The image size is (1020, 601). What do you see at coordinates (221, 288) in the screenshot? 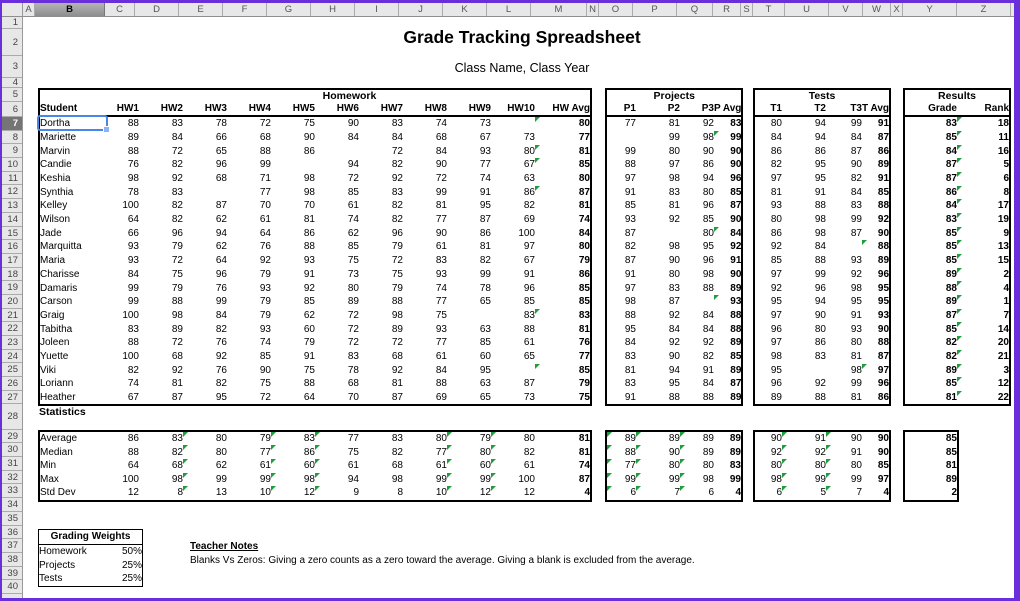
I see `hw-score-cell: 76` at bounding box center [221, 288].